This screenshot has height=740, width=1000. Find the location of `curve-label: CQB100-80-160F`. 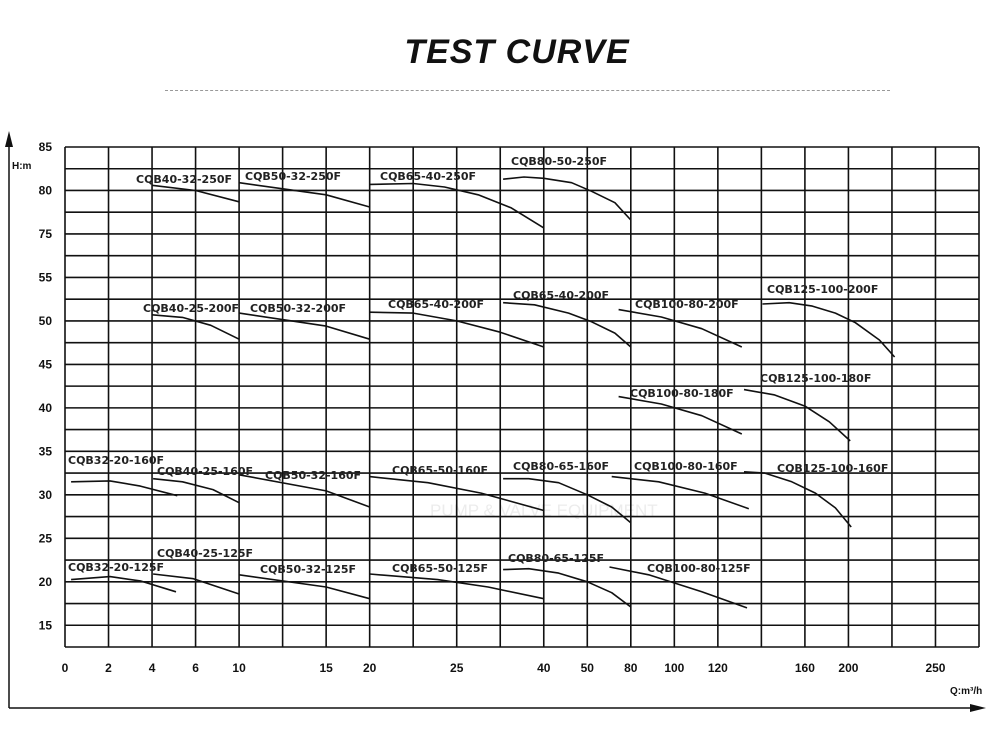

curve-label: CQB100-80-160F is located at coordinates (686, 466).